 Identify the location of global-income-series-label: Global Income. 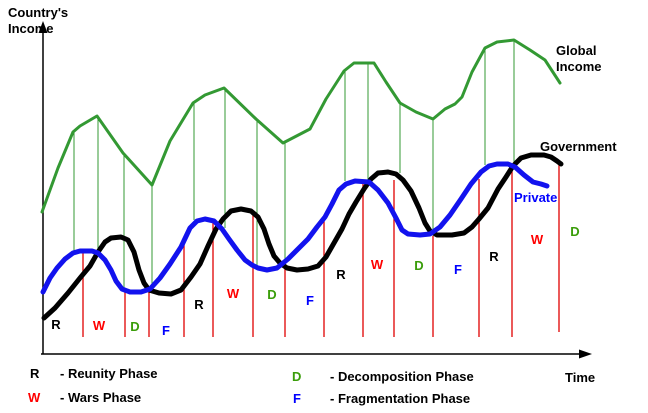
(579, 59).